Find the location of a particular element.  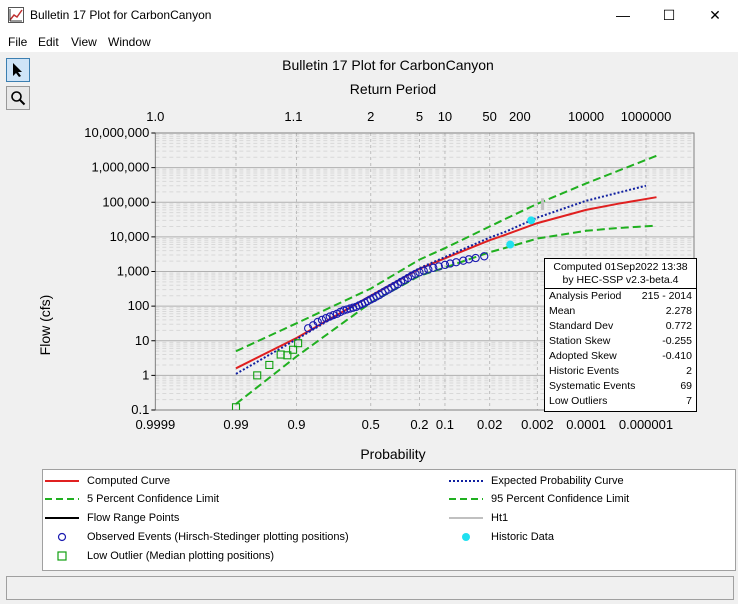

stats-row: Station Skew -0.255 is located at coordinates (620, 341).